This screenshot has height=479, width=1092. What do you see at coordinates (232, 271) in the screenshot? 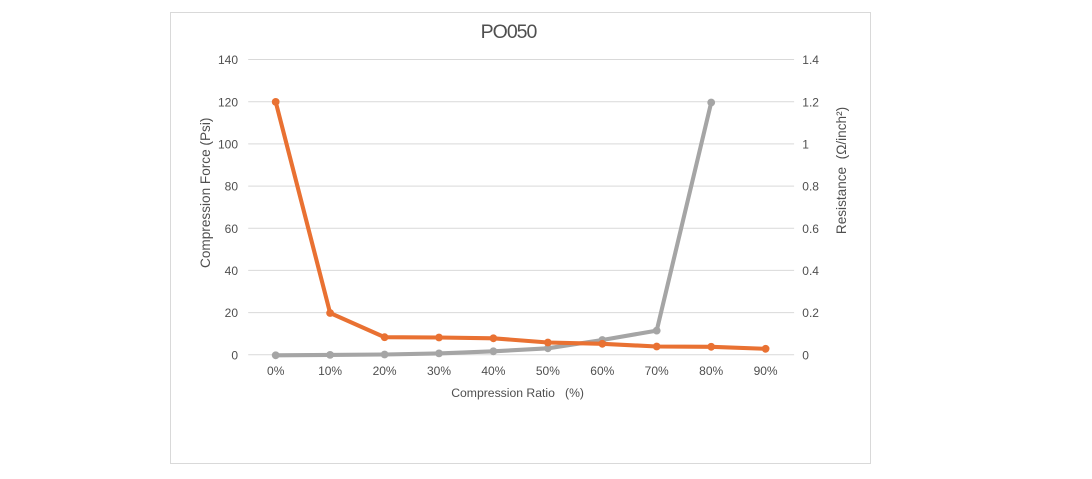
I see `svg-text: 40` at bounding box center [232, 271].